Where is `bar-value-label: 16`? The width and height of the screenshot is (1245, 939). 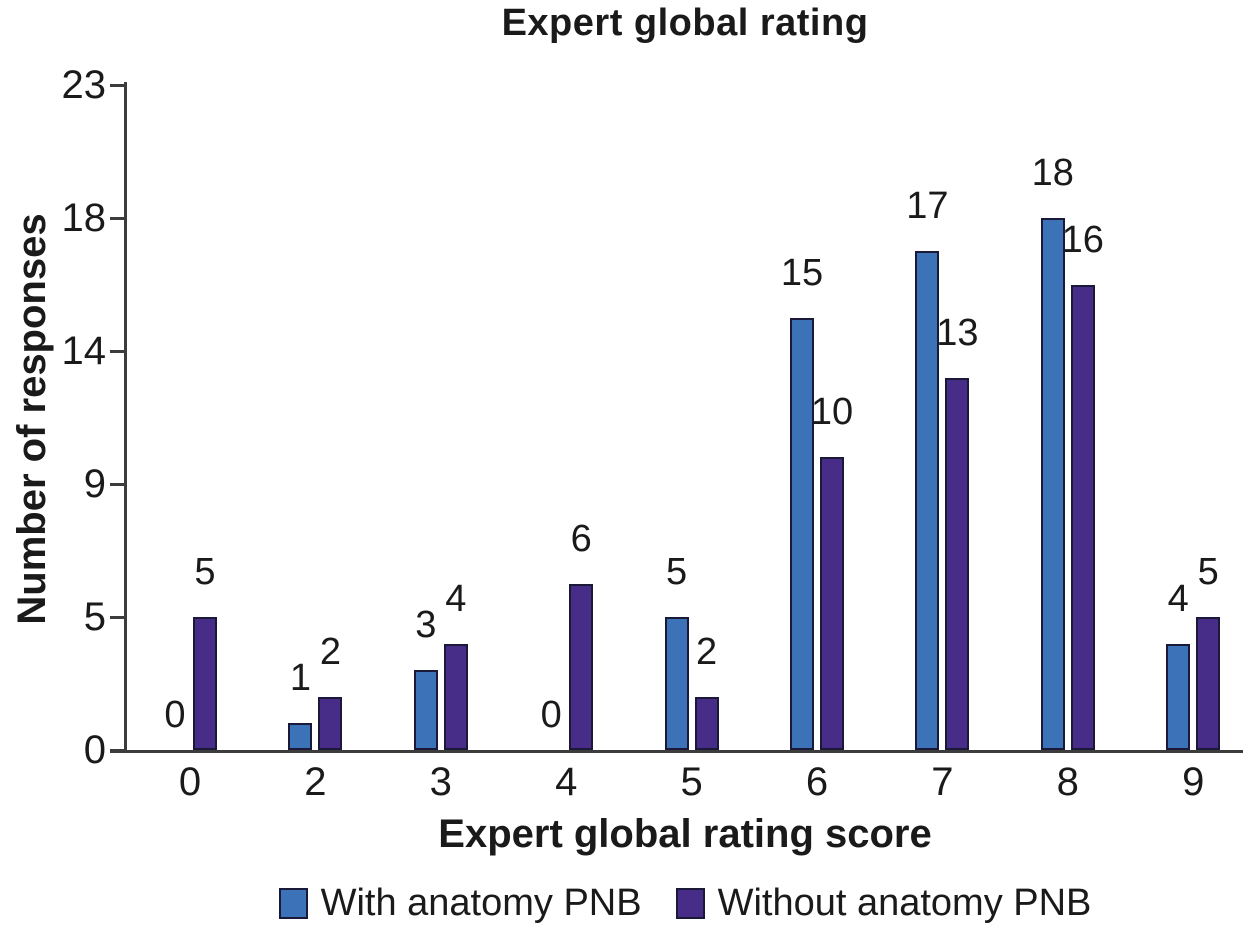
bar-value-label: 16 is located at coordinates (1082, 239).